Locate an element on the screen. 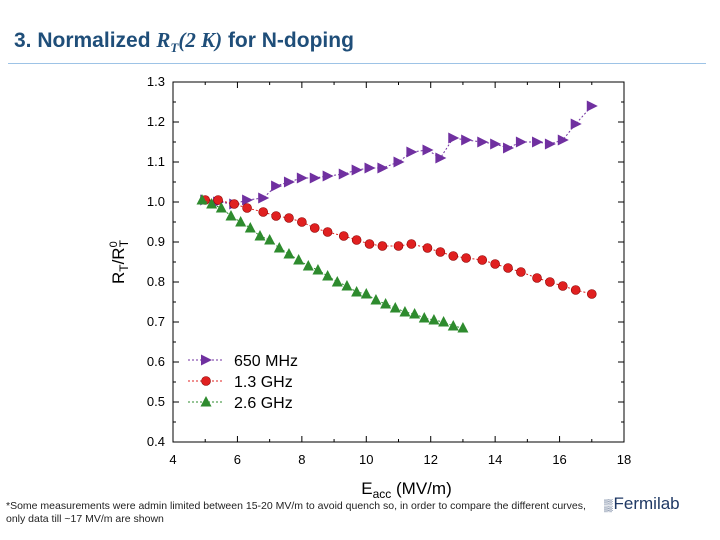 The width and height of the screenshot is (720, 540). fermilab-logo-icon: ▒ is located at coordinates (608, 505).